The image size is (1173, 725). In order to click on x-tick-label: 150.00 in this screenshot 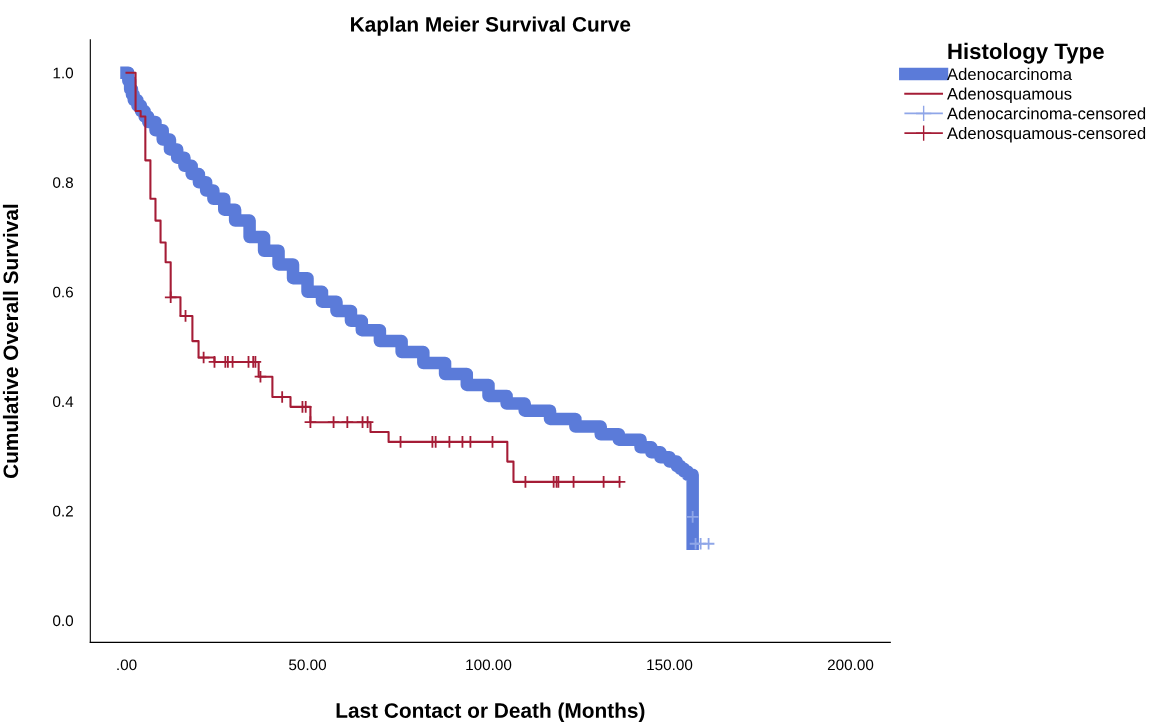, I will do `click(670, 665)`.